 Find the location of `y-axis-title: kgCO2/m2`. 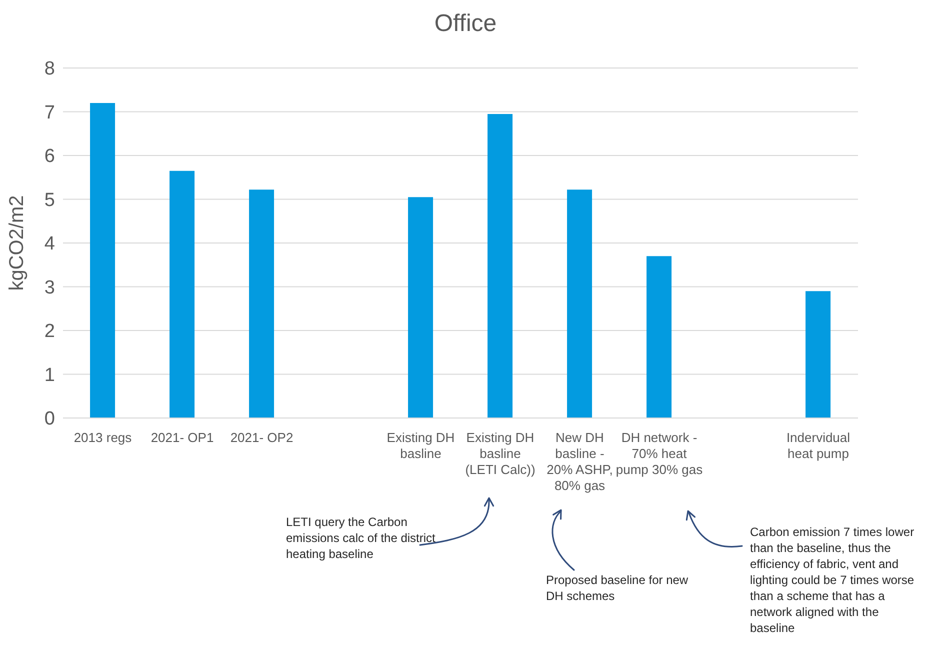

y-axis-title: kgCO2/m2 is located at coordinates (17, 243).